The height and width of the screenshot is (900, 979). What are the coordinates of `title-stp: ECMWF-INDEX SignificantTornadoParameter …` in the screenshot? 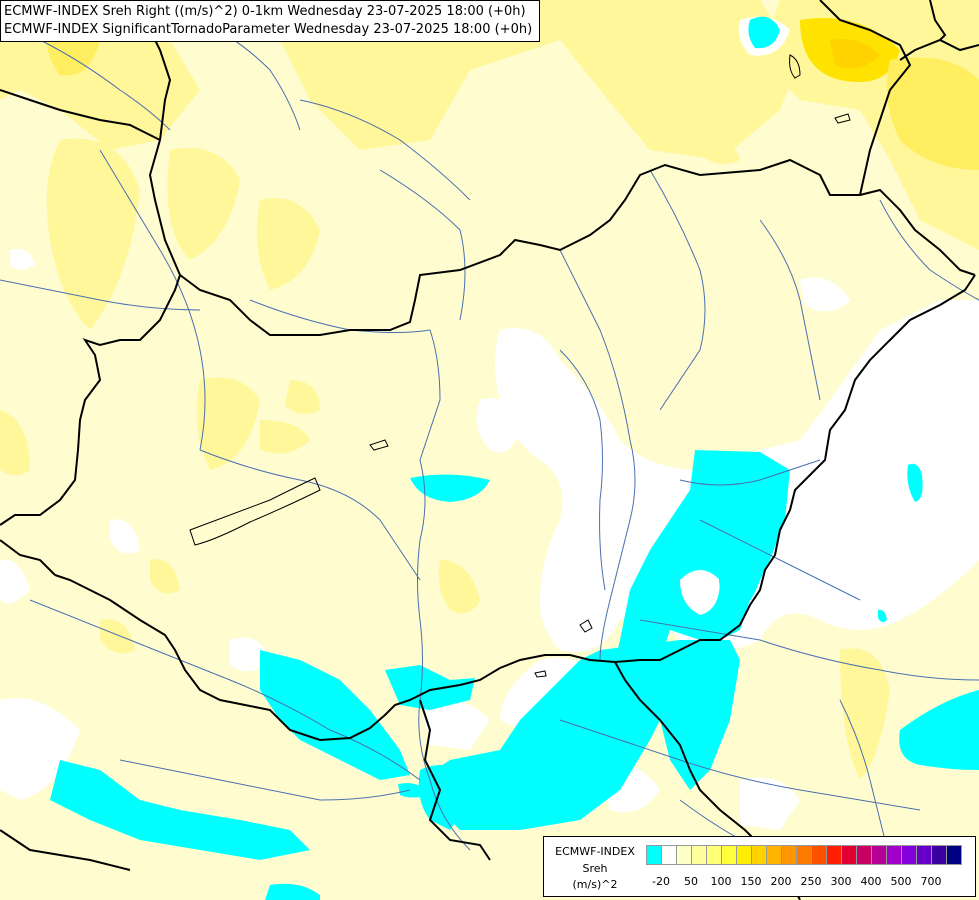 It's located at (268, 29).